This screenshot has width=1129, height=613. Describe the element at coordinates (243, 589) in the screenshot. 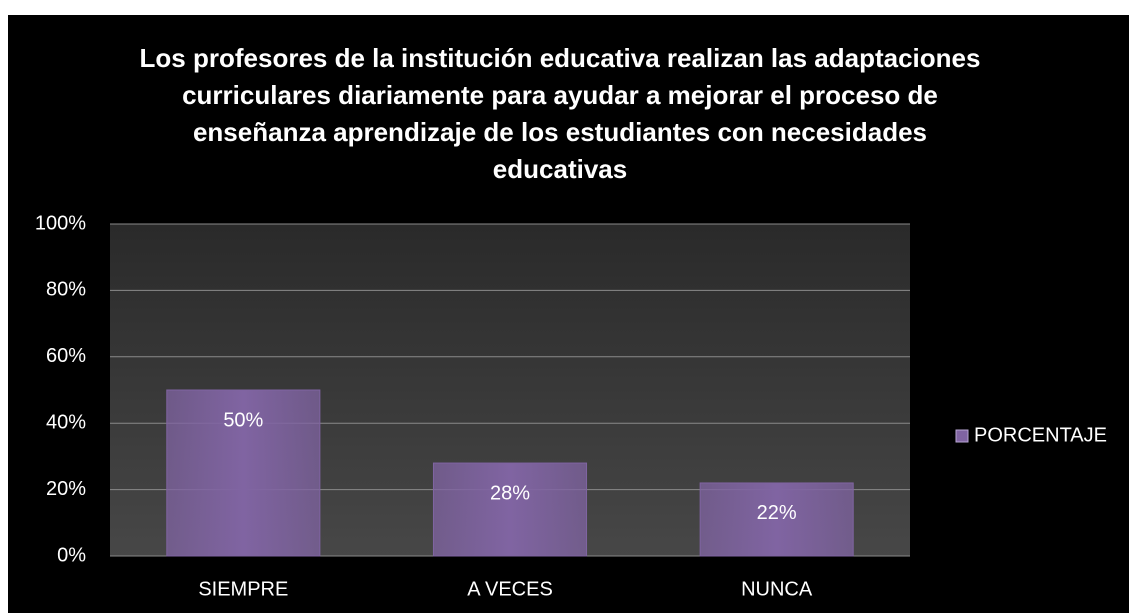

I see `x-tick-label: SIEMPRE` at that location.